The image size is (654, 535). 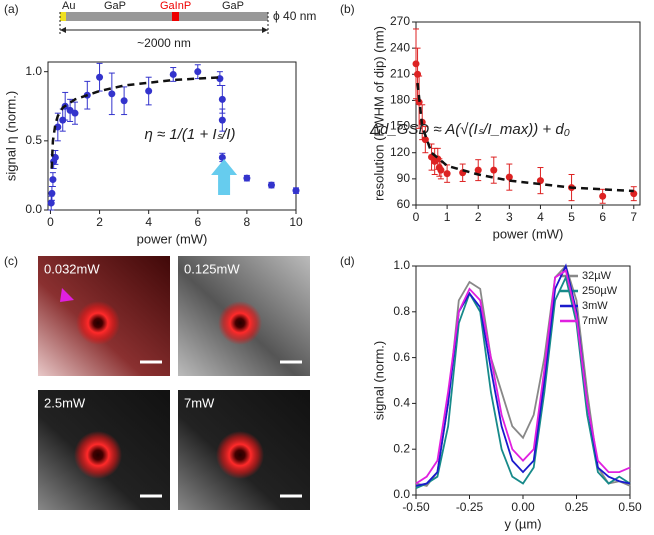 What do you see at coordinates (10, 136) in the screenshot?
I see `y-axis-label: signal η (norm.)` at bounding box center [10, 136].